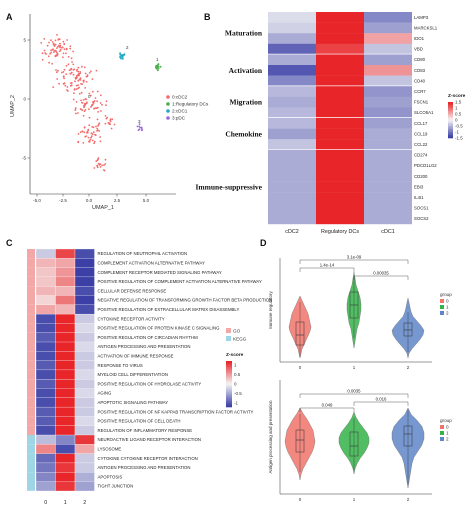 The image size is (474, 511). Describe the element at coordinates (143, 253) in the screenshot. I see `term-label: REGULATION OF NEUTROPHIL ACTIVATION` at that location.